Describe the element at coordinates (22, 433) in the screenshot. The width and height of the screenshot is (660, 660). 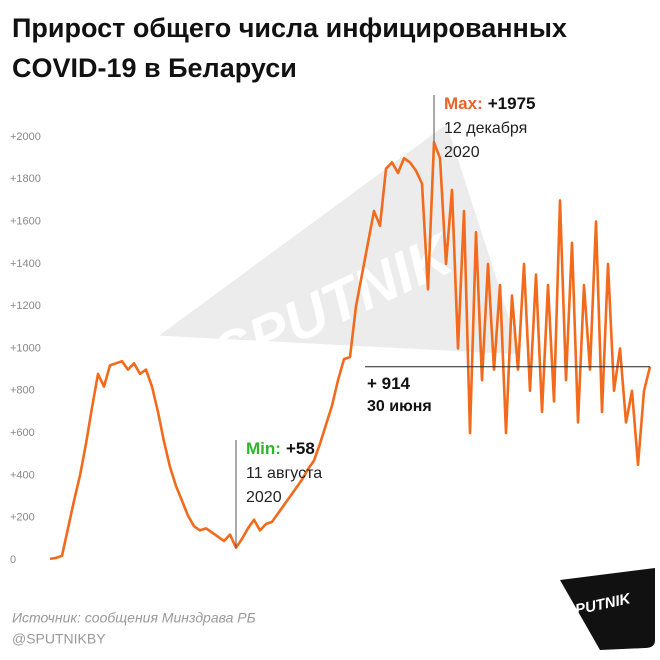
I see `y-tick-label: +600` at that location.